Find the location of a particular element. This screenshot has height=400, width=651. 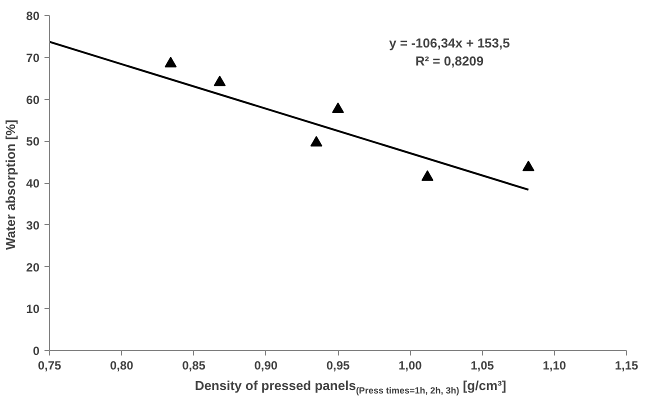

annotation: y = -106,34x + 153,5 is located at coordinates (449, 43).